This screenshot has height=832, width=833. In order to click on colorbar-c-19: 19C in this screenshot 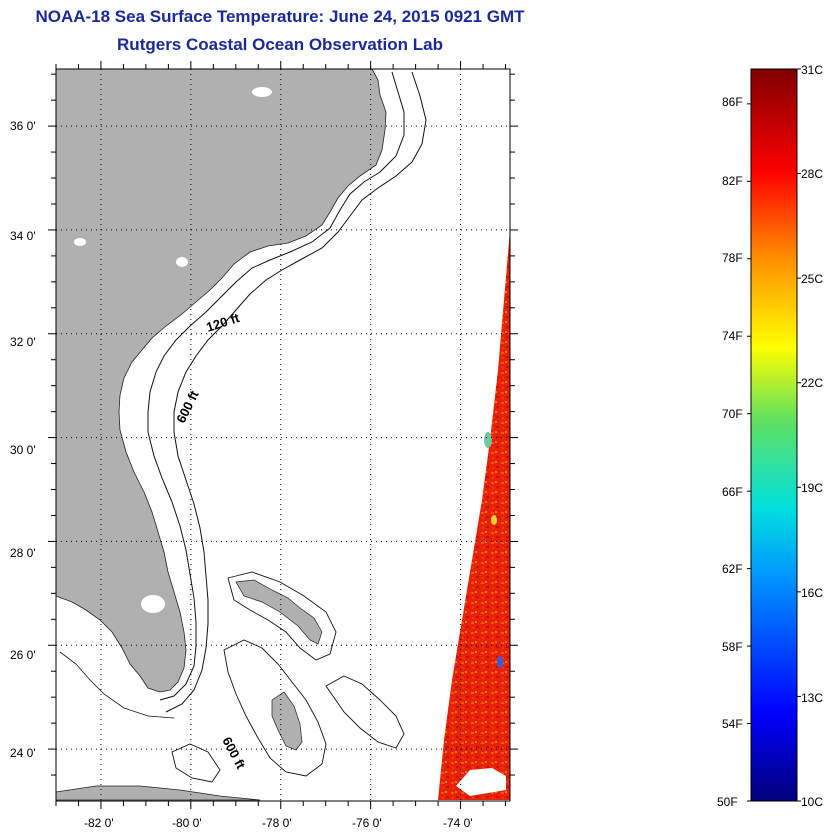, I will do `click(812, 488)`.